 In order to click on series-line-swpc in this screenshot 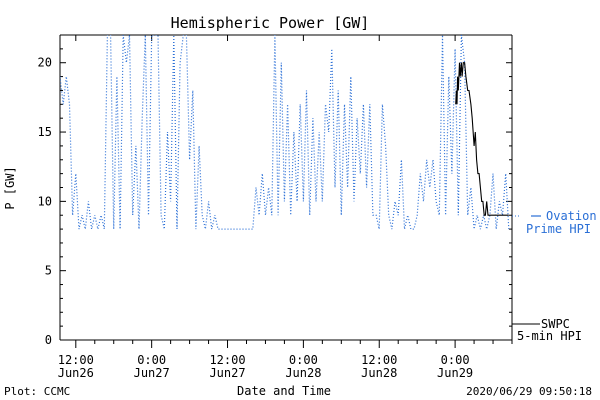, I will do `click(482, 139)`.